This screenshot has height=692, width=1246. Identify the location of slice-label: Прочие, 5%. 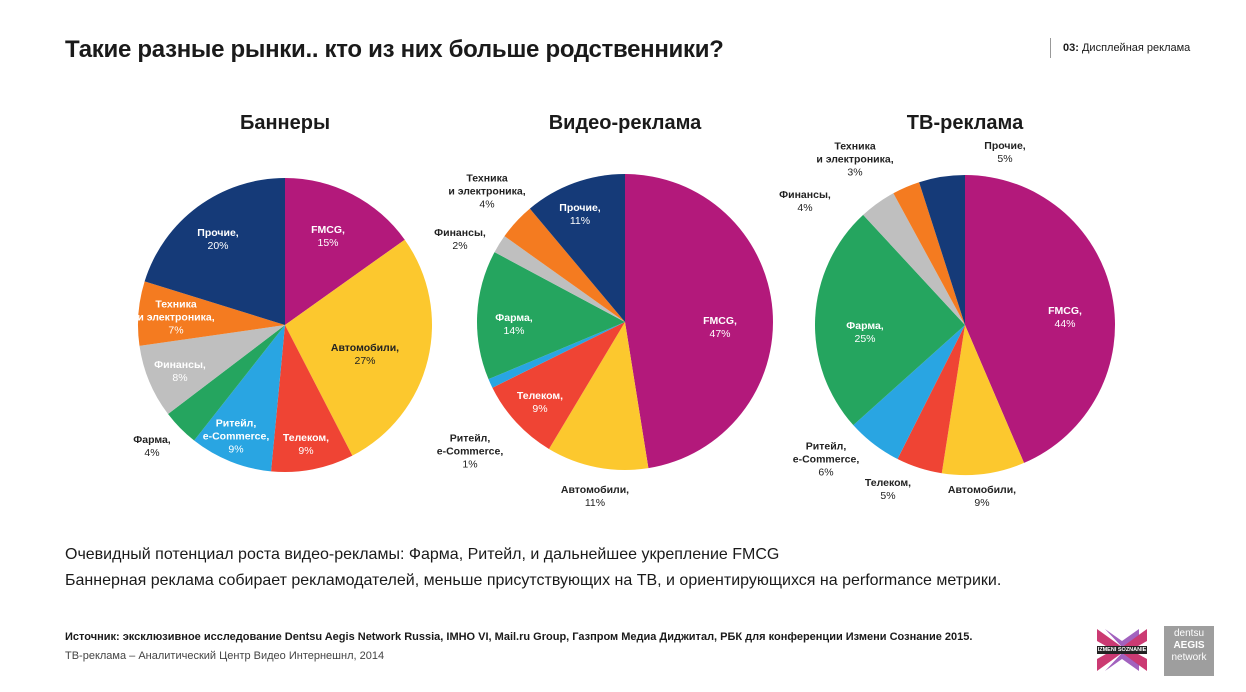
(1004, 153).